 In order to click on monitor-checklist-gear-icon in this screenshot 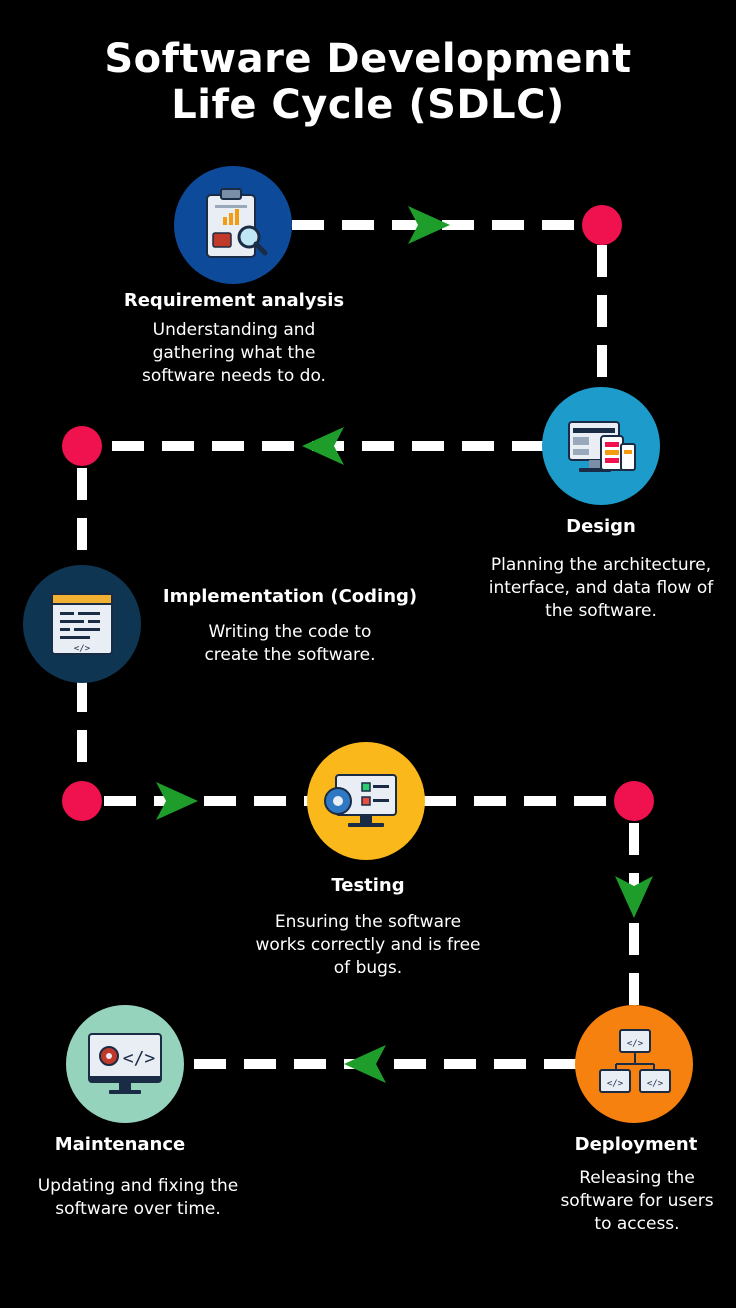, I will do `click(360, 800)`.